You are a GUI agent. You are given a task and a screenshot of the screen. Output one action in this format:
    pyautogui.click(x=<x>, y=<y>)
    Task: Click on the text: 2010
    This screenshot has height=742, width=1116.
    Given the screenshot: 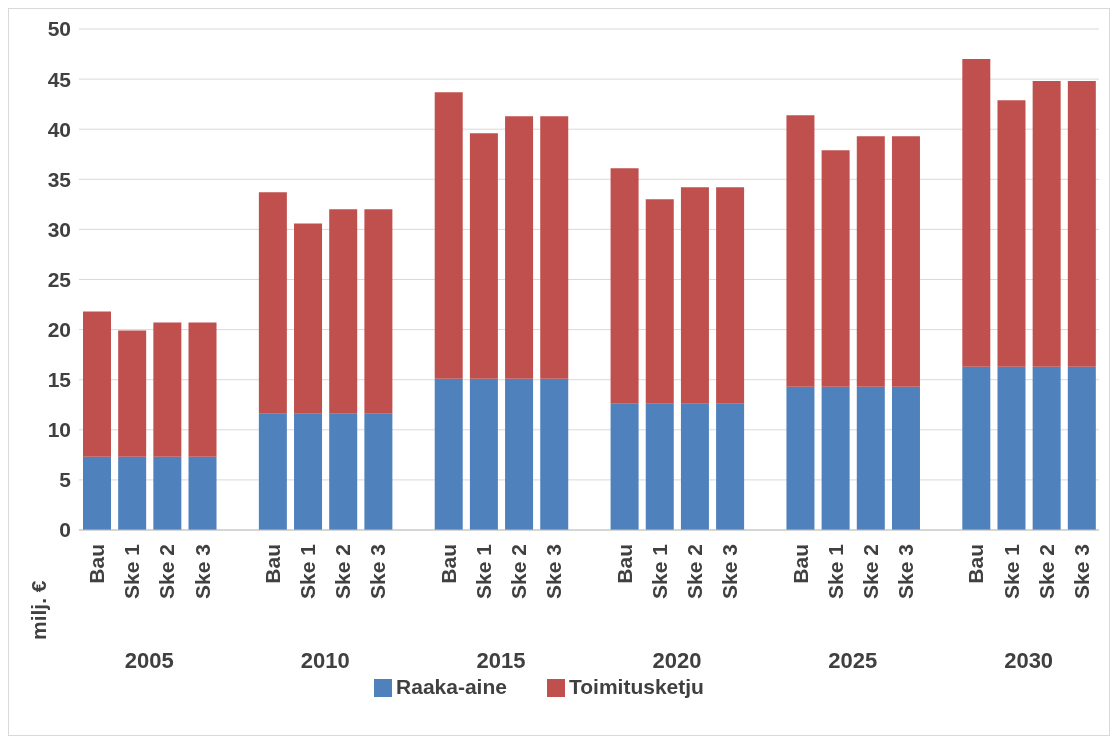 What is the action you would take?
    pyautogui.click(x=325, y=661)
    